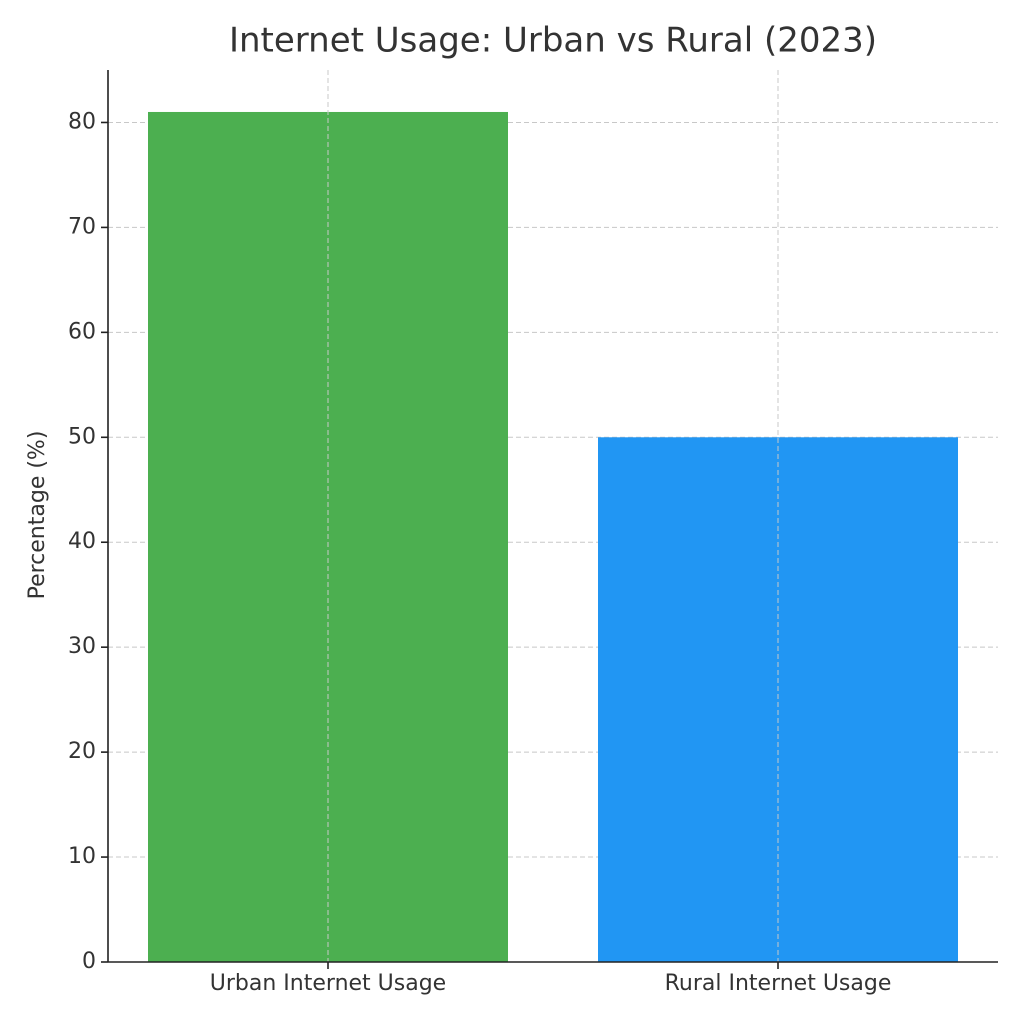 This screenshot has height=1024, width=1024. I want to click on y-tick-label: 20, so click(82, 751).